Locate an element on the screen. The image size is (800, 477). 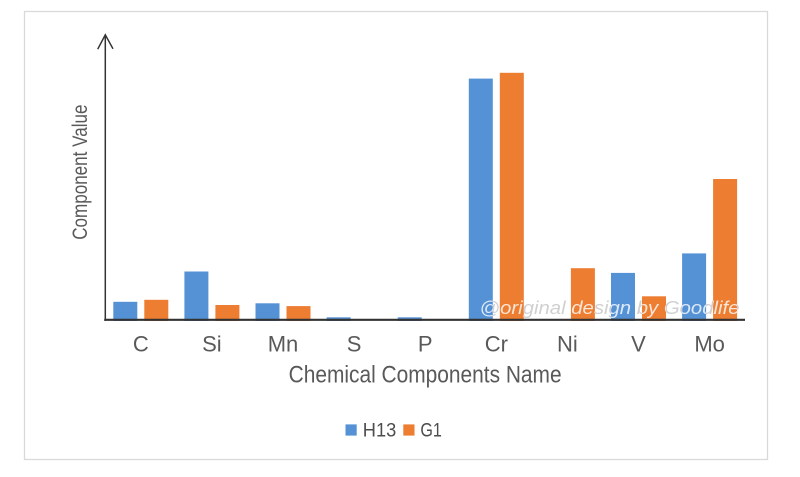
svg-text: Component Value is located at coordinates (80, 172).